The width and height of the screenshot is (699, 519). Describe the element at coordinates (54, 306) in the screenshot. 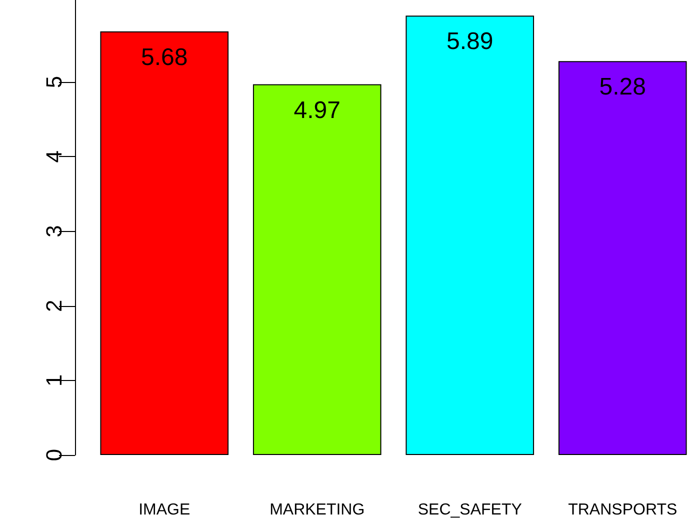

I see `y-tick-label: 2` at that location.